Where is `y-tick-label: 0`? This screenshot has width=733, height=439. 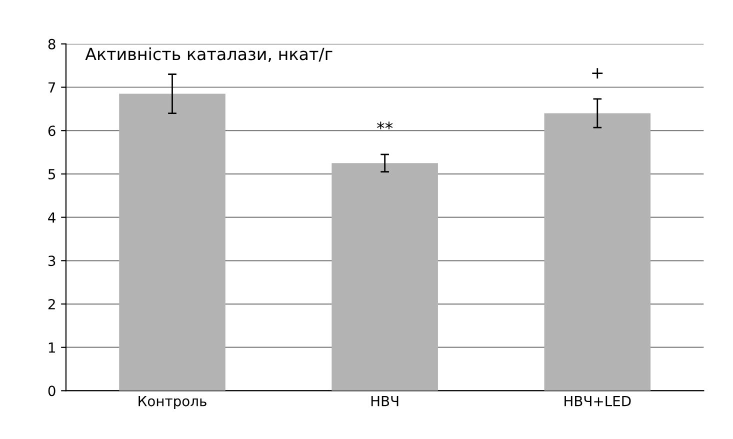 y-tick-label: 0 is located at coordinates (52, 391).